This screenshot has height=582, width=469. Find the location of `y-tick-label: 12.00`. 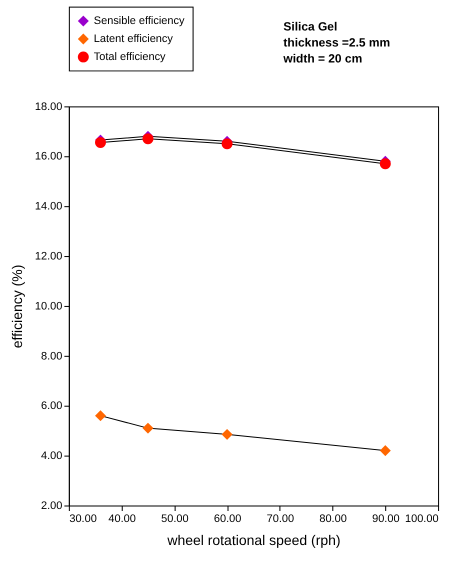

y-tick-label: 12.00 is located at coordinates (48, 256).